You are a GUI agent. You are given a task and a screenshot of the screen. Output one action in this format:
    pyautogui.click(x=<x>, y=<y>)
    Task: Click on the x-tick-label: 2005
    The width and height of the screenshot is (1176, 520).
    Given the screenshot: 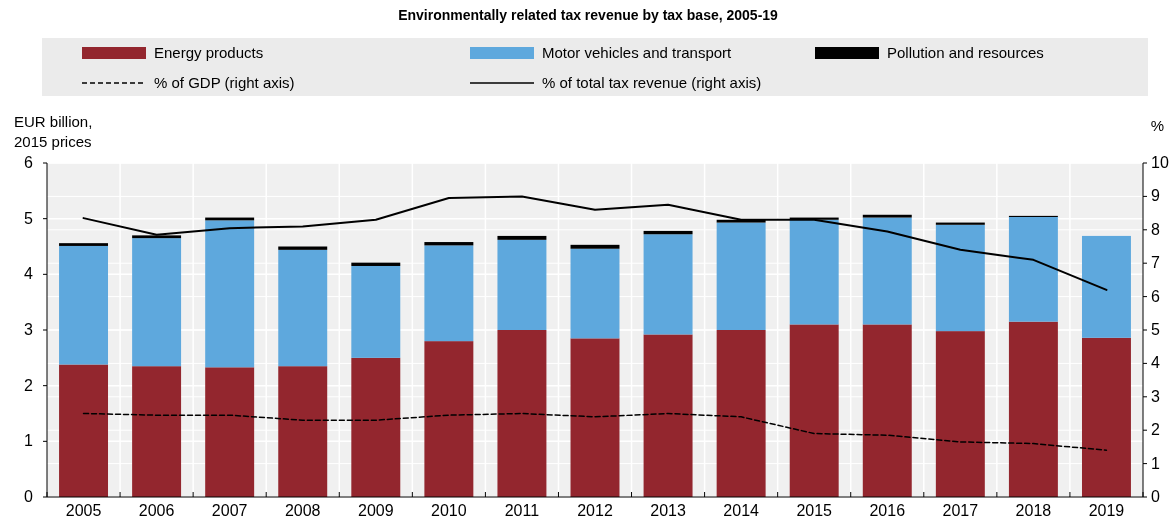 What is the action you would take?
    pyautogui.click(x=83, y=510)
    